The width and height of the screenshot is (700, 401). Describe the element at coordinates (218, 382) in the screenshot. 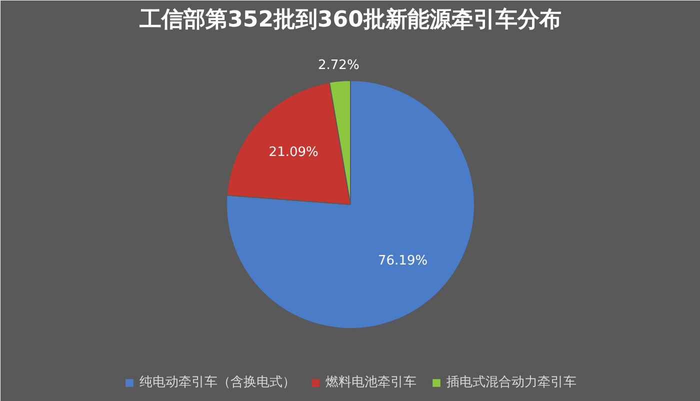

I see `legend-label: 纯电动牵引车（含换电式）` at that location.